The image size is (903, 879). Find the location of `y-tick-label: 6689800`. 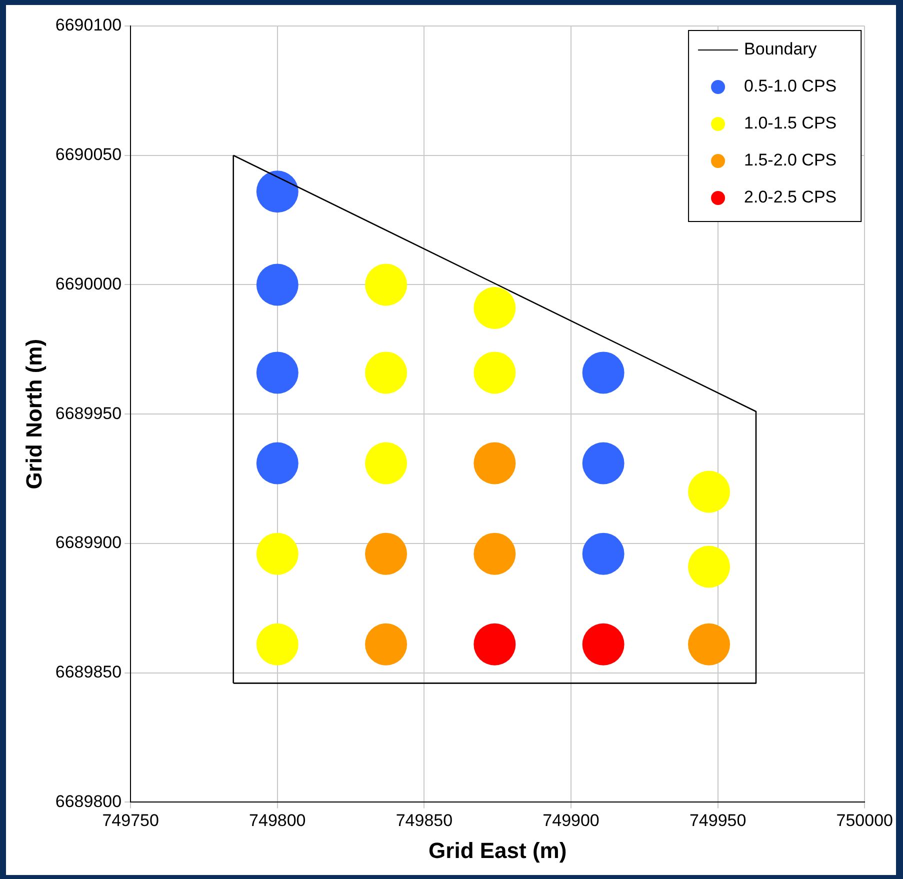

y-tick-label: 6689800 is located at coordinates (88, 801).